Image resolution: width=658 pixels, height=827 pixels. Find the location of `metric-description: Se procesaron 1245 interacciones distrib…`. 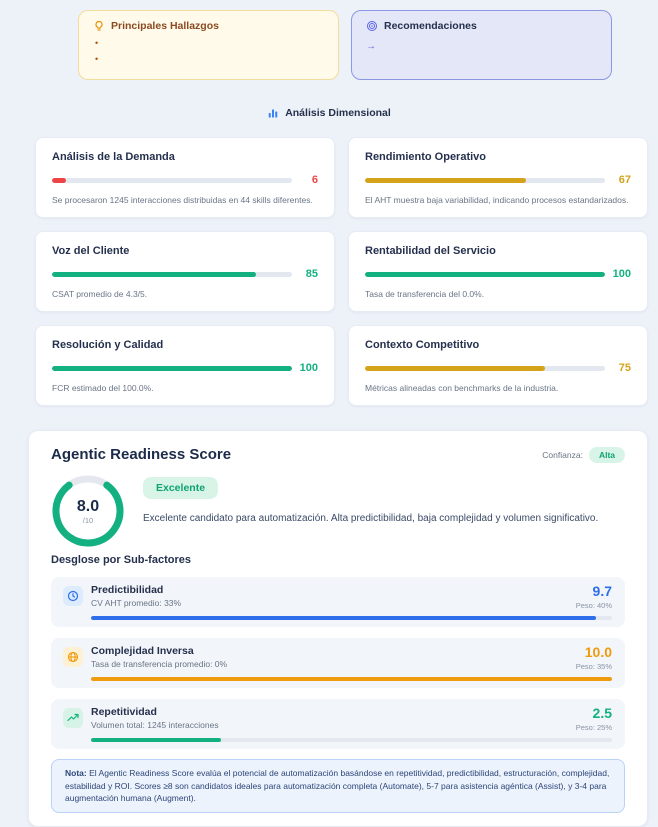

metric-description: Se procesaron 1245 interacciones distrib… is located at coordinates (182, 200).